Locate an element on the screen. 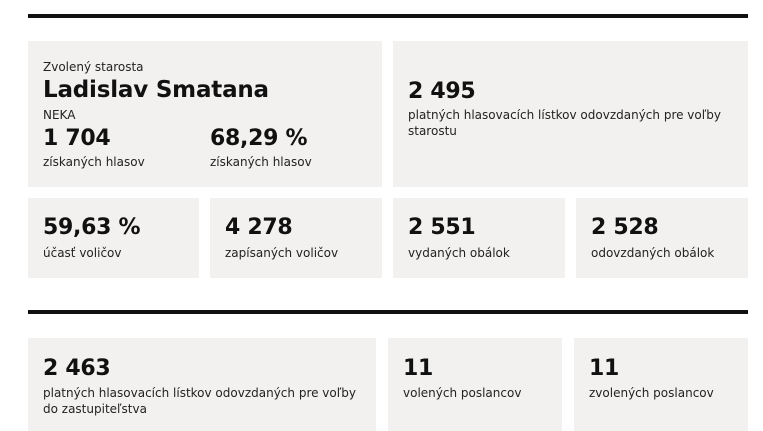  registered-label: zapísaných voličov is located at coordinates (282, 253).